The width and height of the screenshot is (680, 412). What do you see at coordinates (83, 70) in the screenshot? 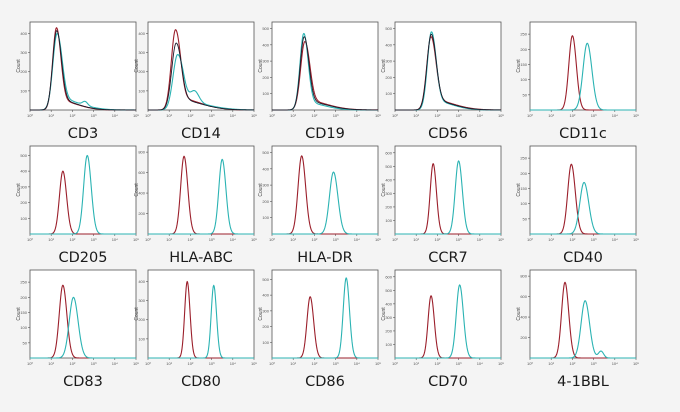
I see `series-line-black` at bounding box center [83, 70].